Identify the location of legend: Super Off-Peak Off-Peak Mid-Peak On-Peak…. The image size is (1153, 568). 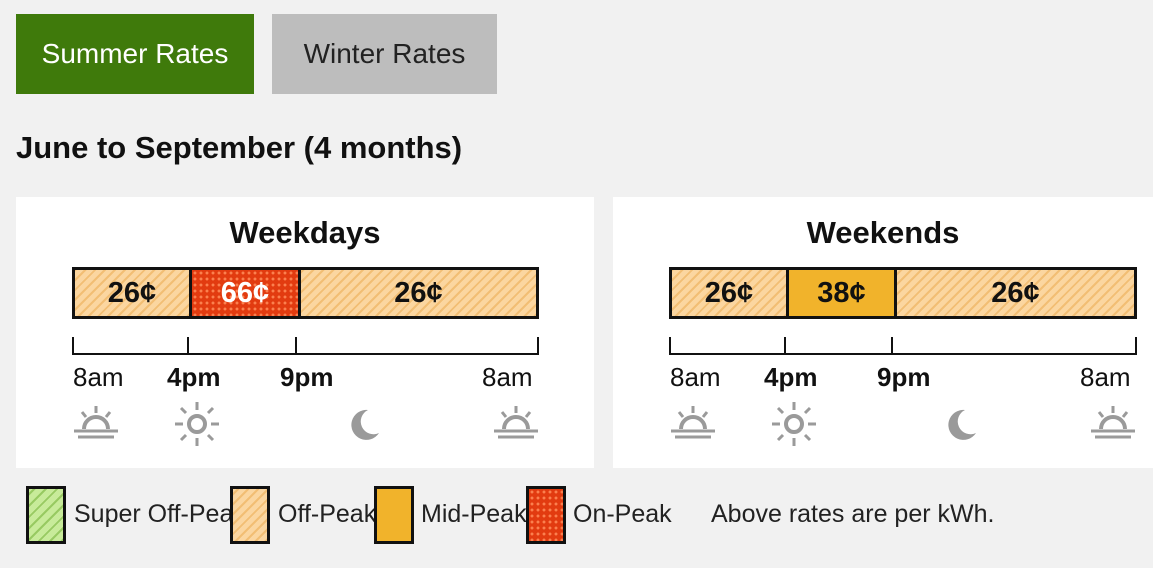
(576, 517).